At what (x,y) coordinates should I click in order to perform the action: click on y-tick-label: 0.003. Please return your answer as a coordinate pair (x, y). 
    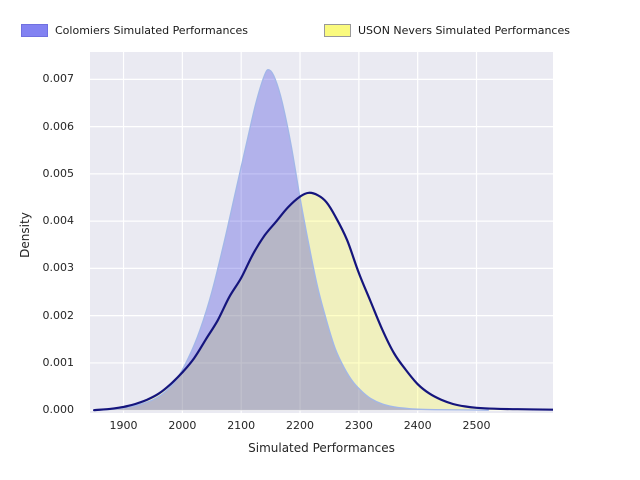
    Looking at the image, I should click on (58, 268).